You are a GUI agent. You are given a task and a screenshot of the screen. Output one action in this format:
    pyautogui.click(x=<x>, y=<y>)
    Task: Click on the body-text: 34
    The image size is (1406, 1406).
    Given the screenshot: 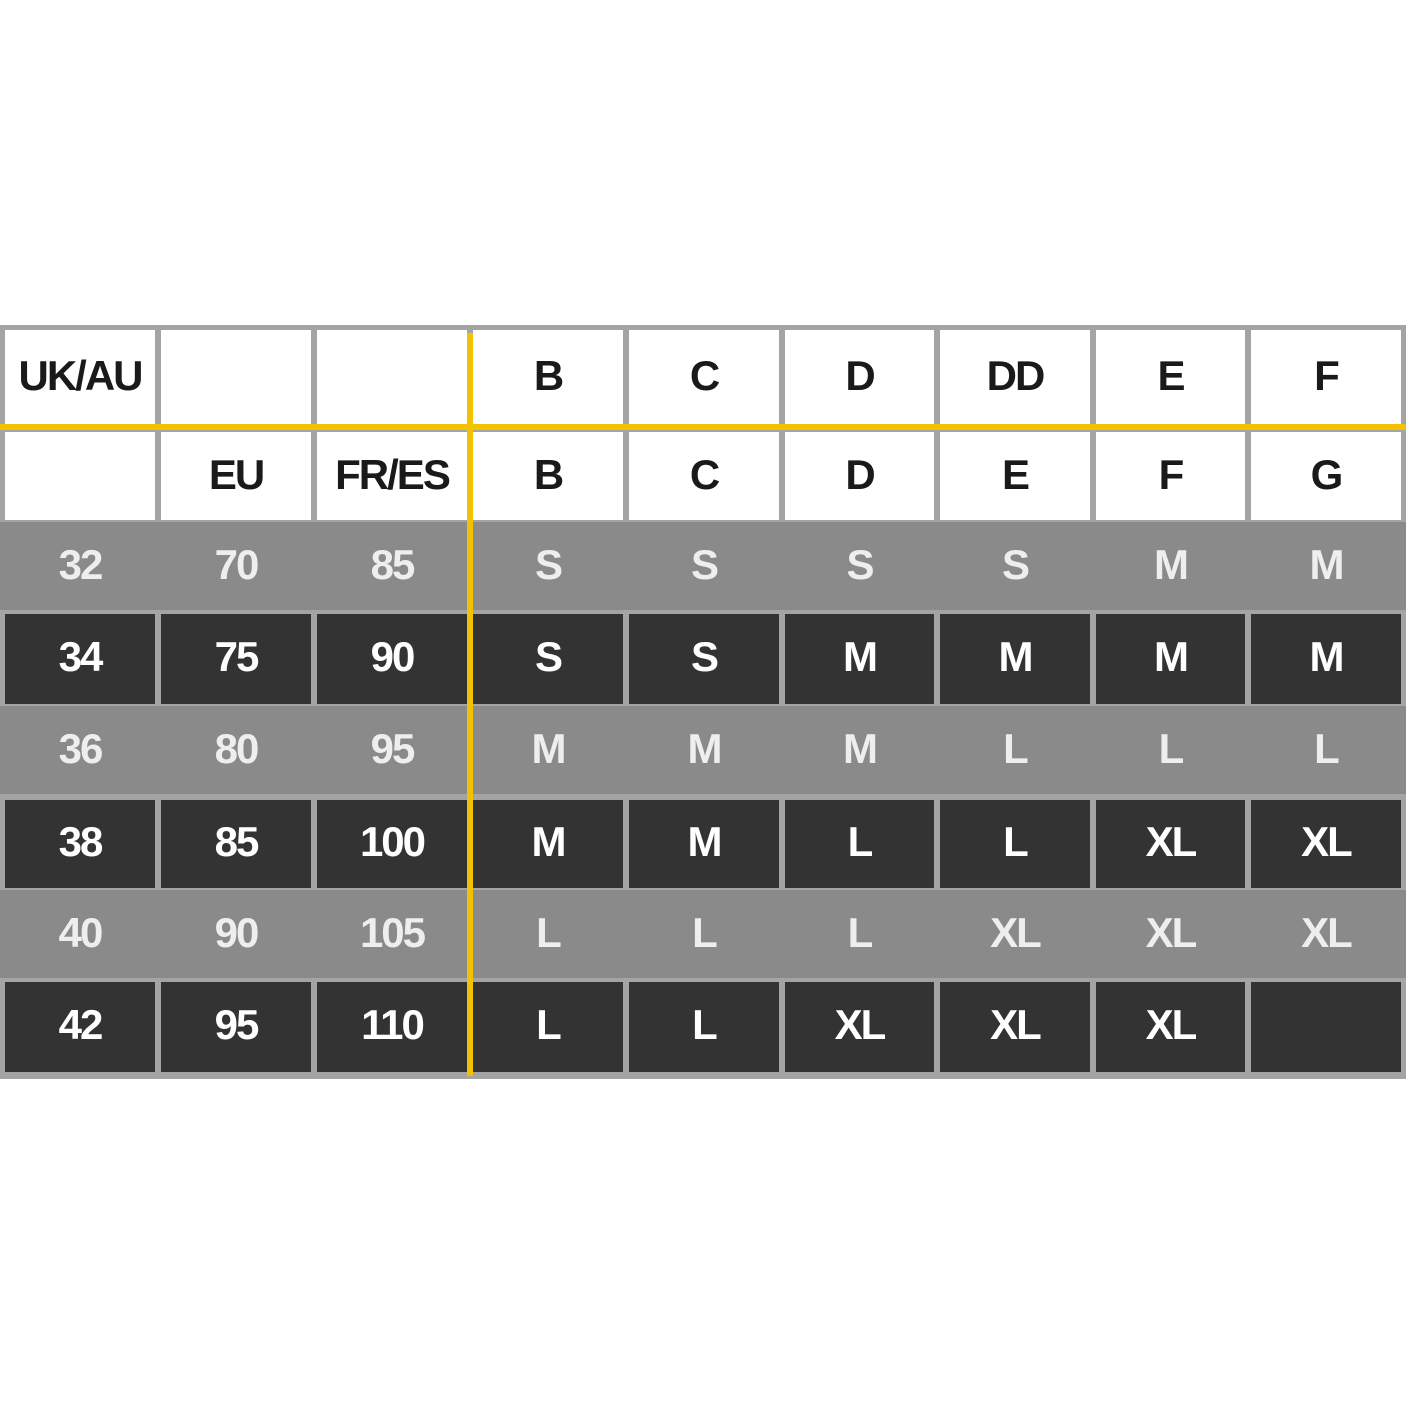 What is the action you would take?
    pyautogui.click(x=81, y=656)
    